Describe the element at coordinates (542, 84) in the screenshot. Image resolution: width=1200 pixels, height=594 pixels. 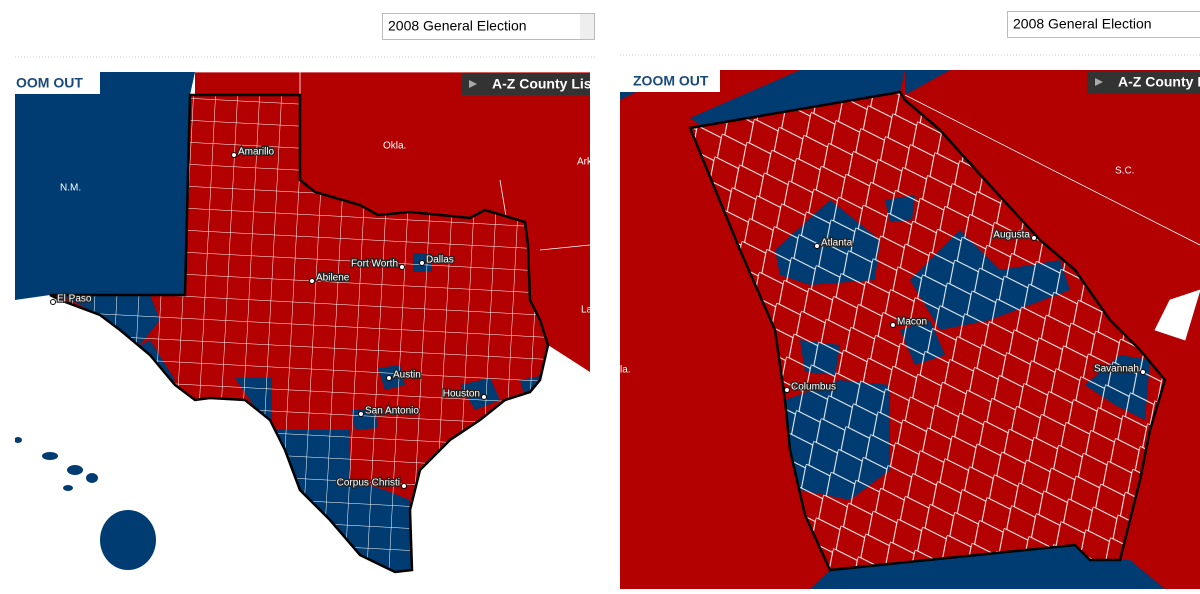
I see `county-list-label: A-Z County Lis` at that location.